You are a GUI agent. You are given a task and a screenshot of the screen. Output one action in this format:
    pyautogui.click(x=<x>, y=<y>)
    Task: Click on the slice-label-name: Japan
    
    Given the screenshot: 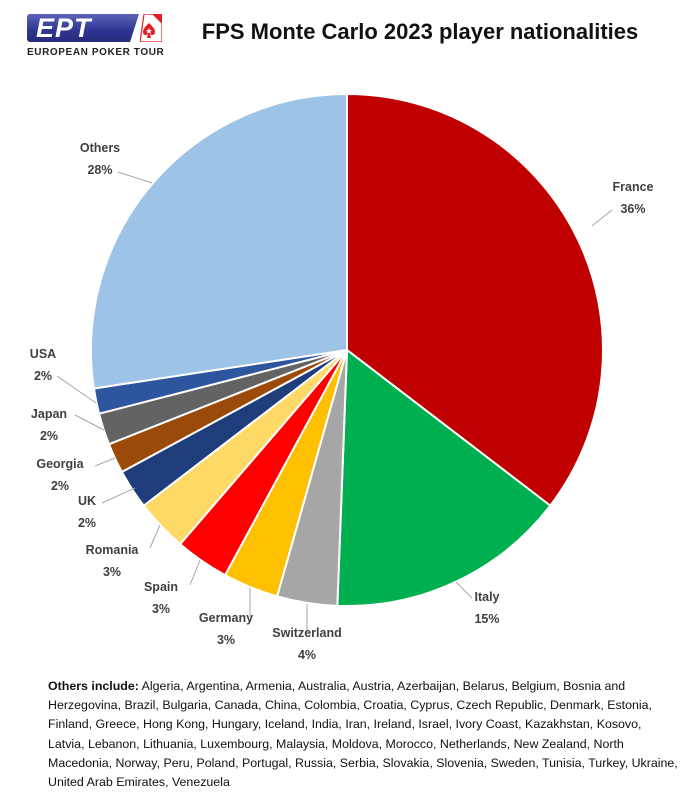 What is the action you would take?
    pyautogui.click(x=49, y=414)
    